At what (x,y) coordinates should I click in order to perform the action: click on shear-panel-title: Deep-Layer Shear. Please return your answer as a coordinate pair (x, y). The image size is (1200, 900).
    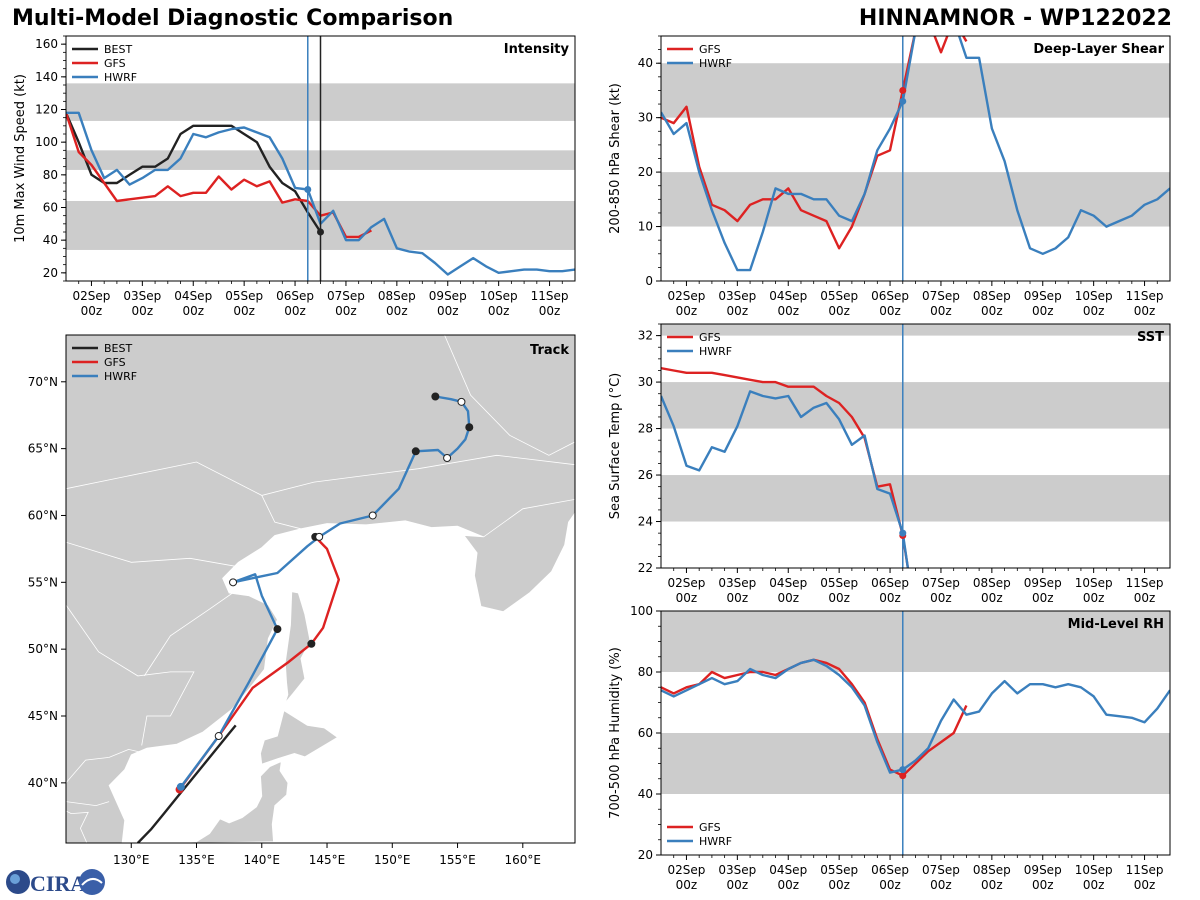
    Looking at the image, I should click on (1098, 49).